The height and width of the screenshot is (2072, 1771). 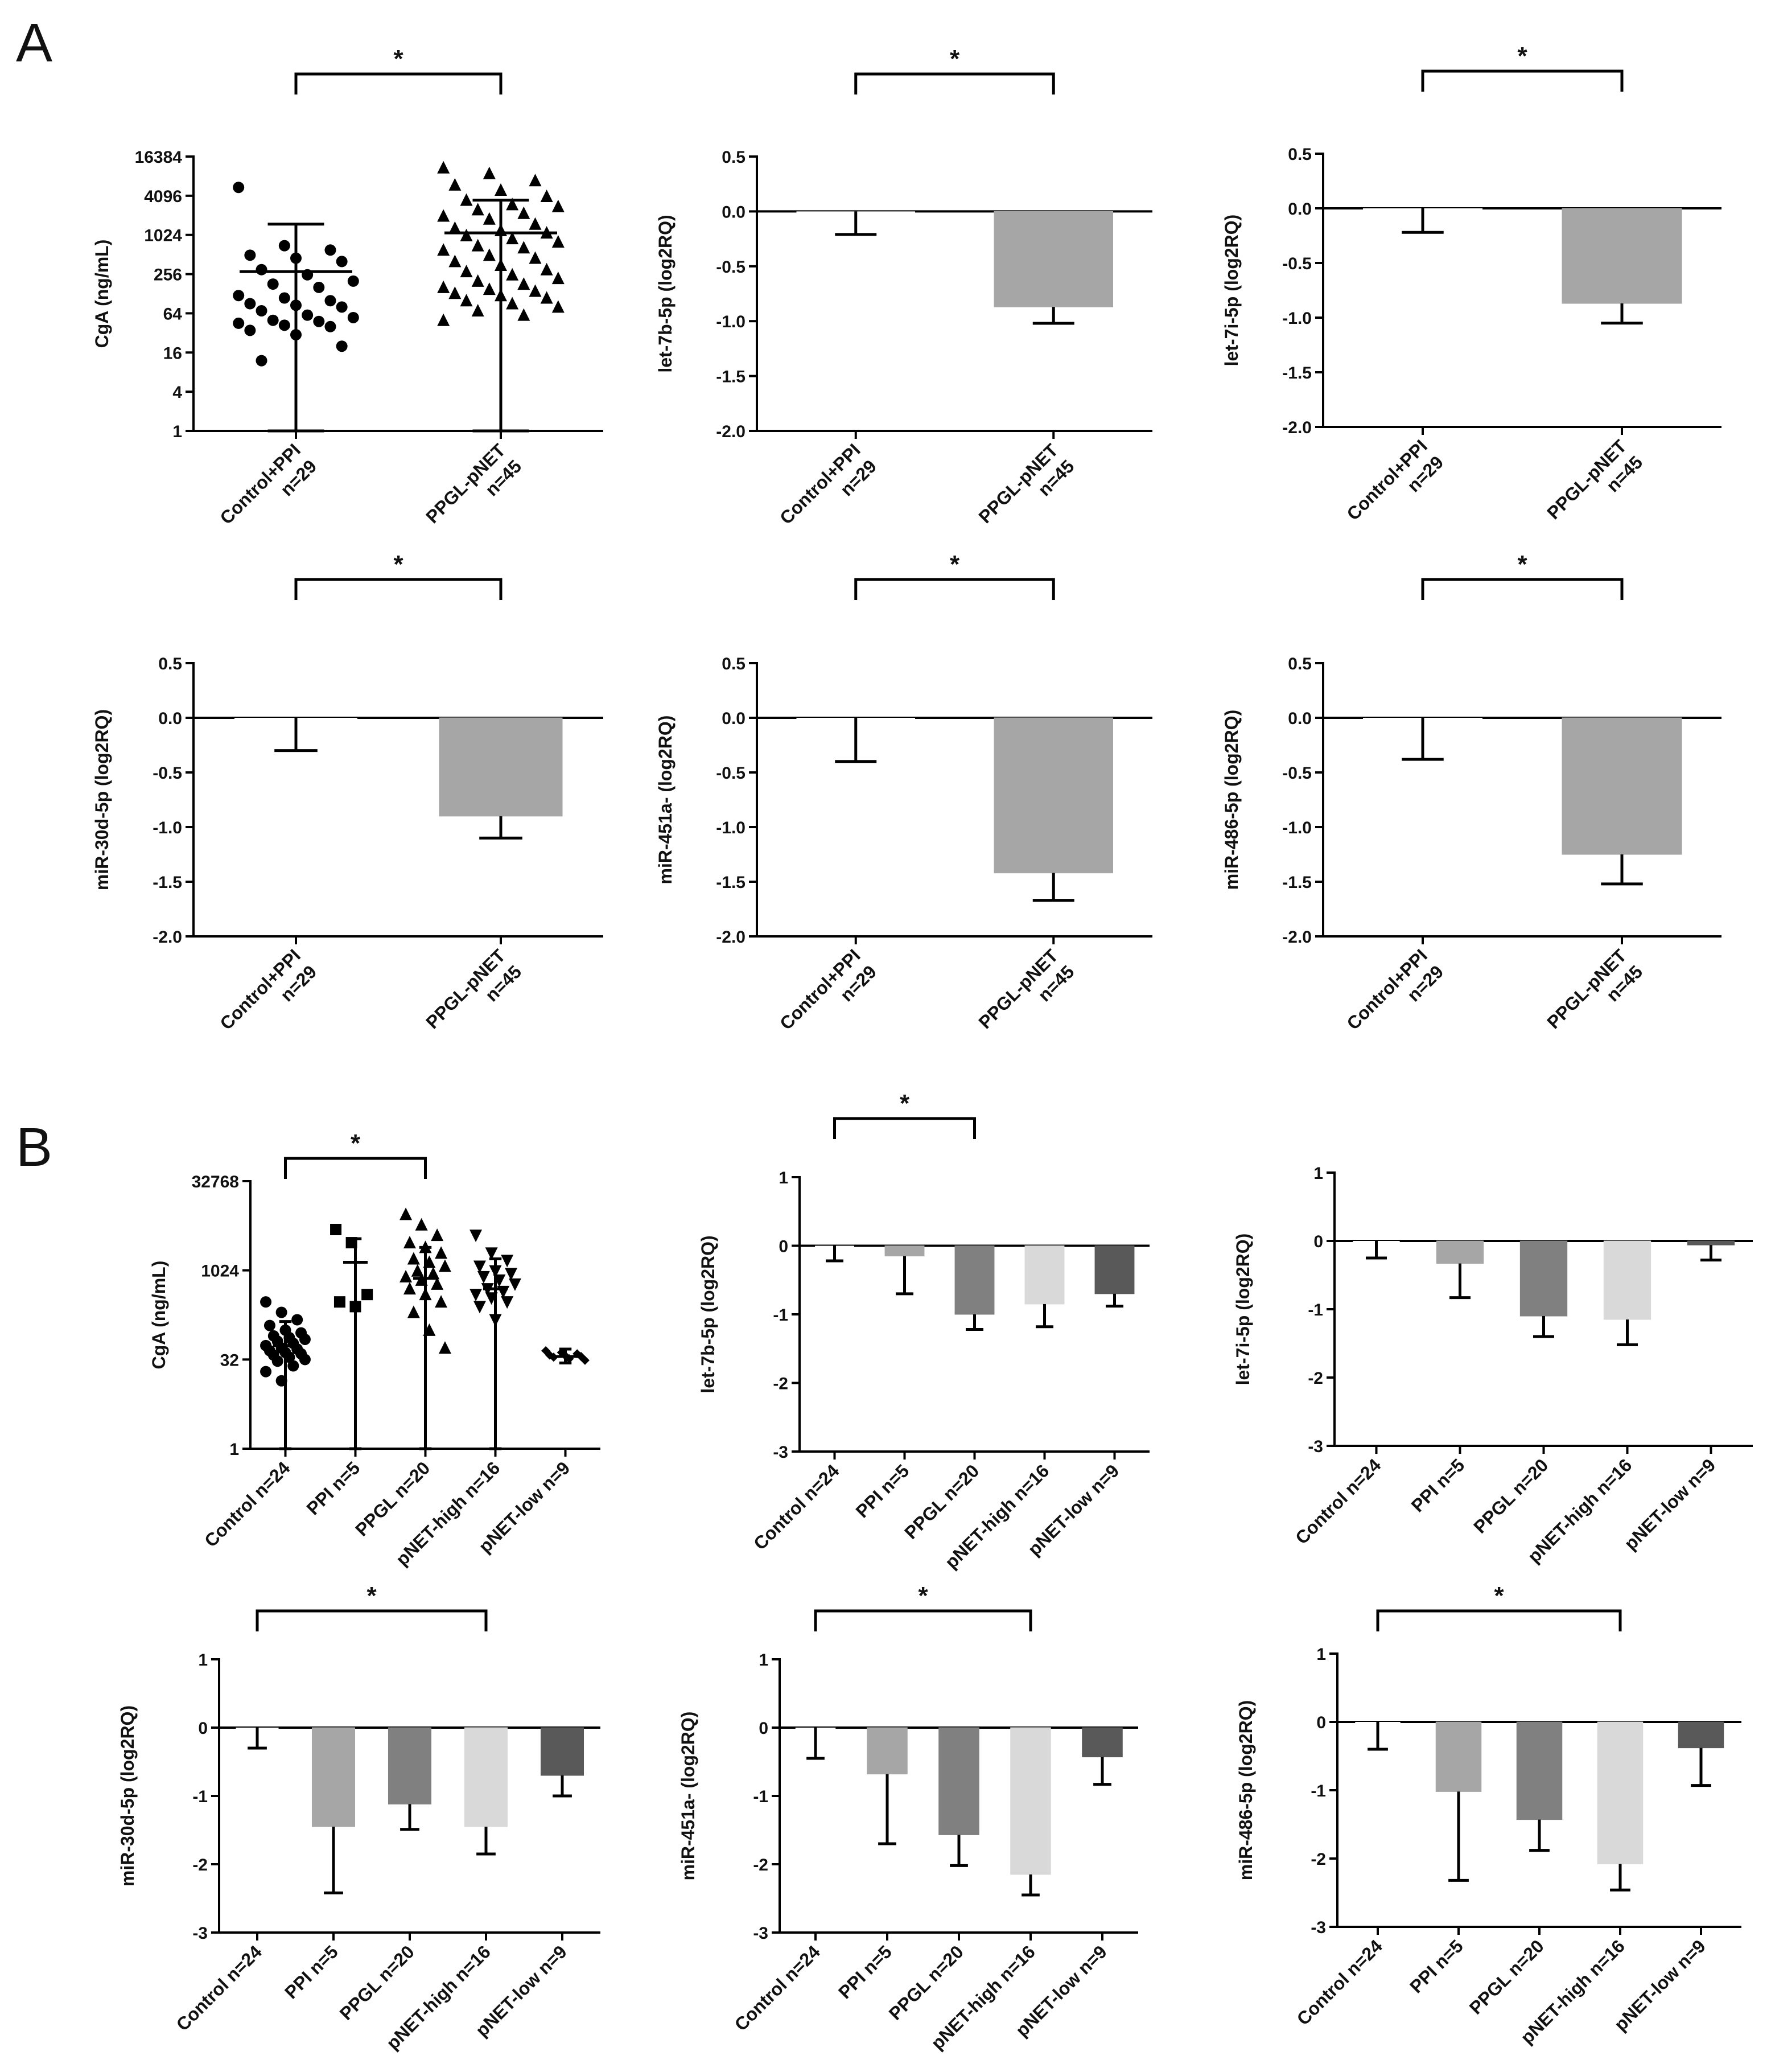 I want to click on y-tick-label: -1.0, so click(x=1297, y=828).